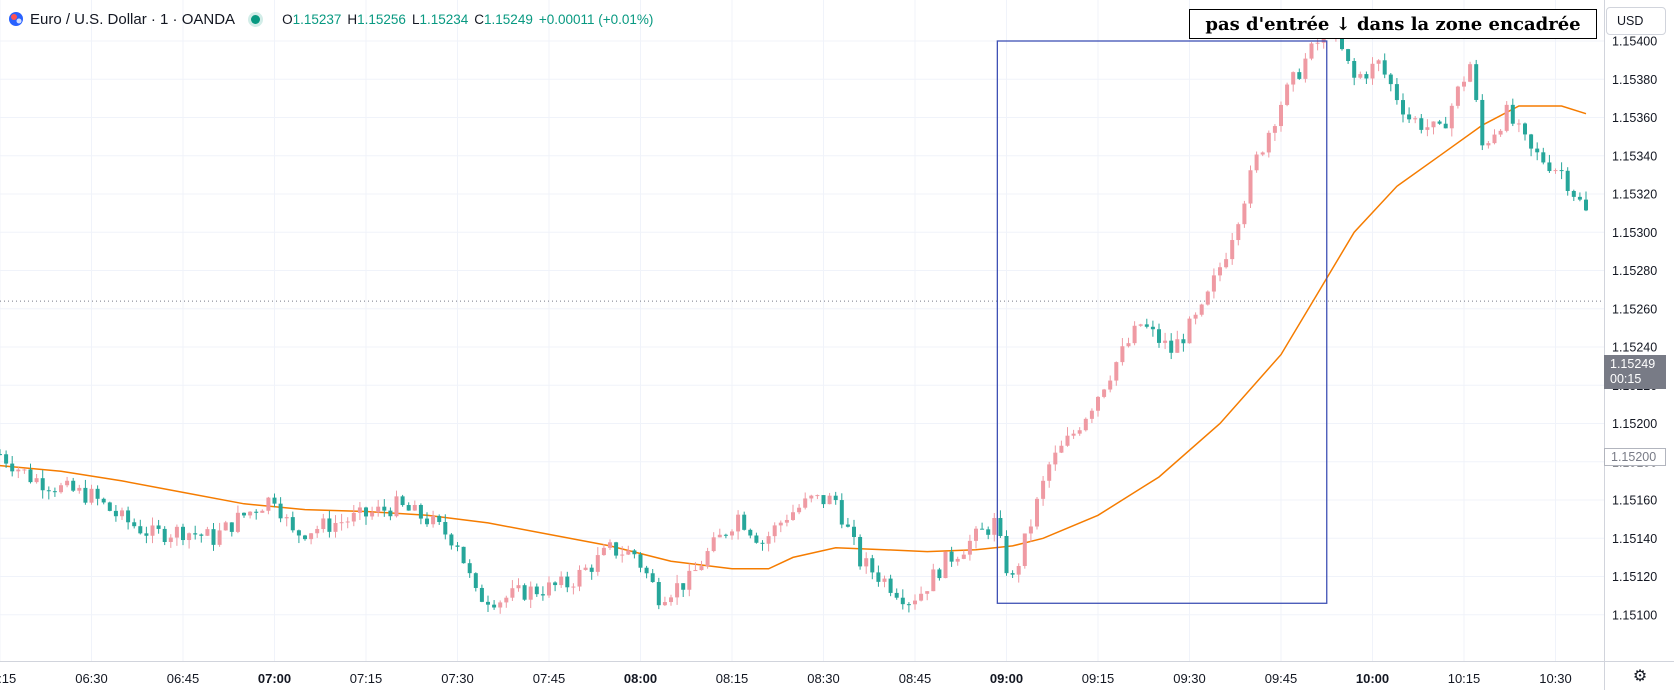  What do you see at coordinates (133, 19) in the screenshot?
I see `symbol-title: Euro / U.S. Dollar · 1 · OANDA` at bounding box center [133, 19].